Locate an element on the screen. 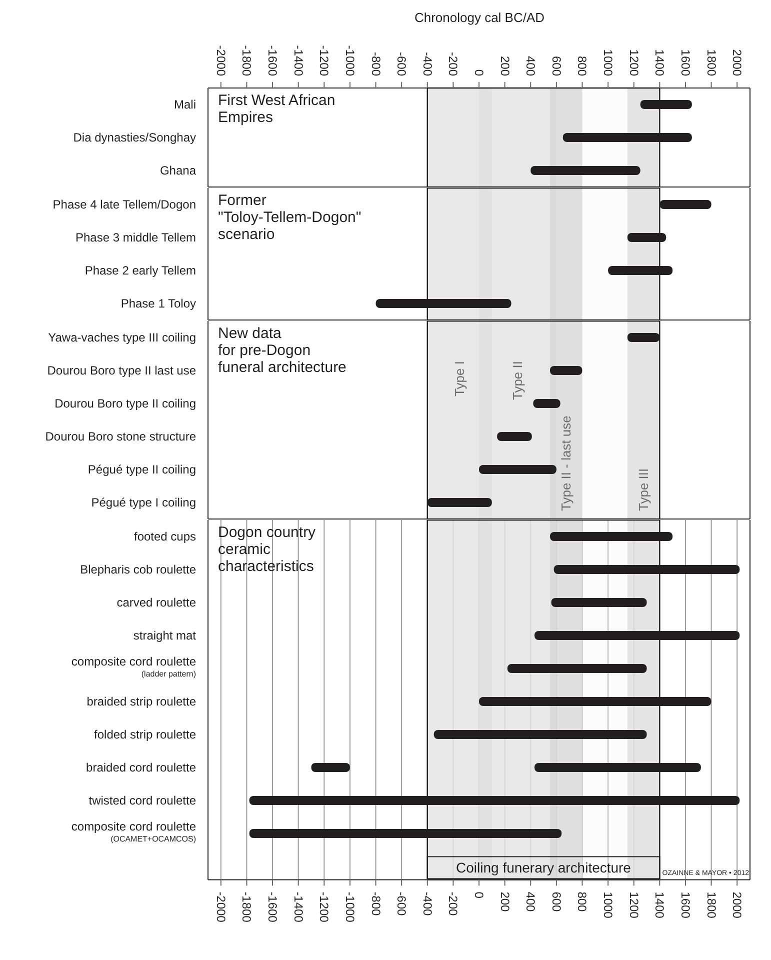 This screenshot has height=960, width=771. x2-tick-label: 600 is located at coordinates (556, 66).